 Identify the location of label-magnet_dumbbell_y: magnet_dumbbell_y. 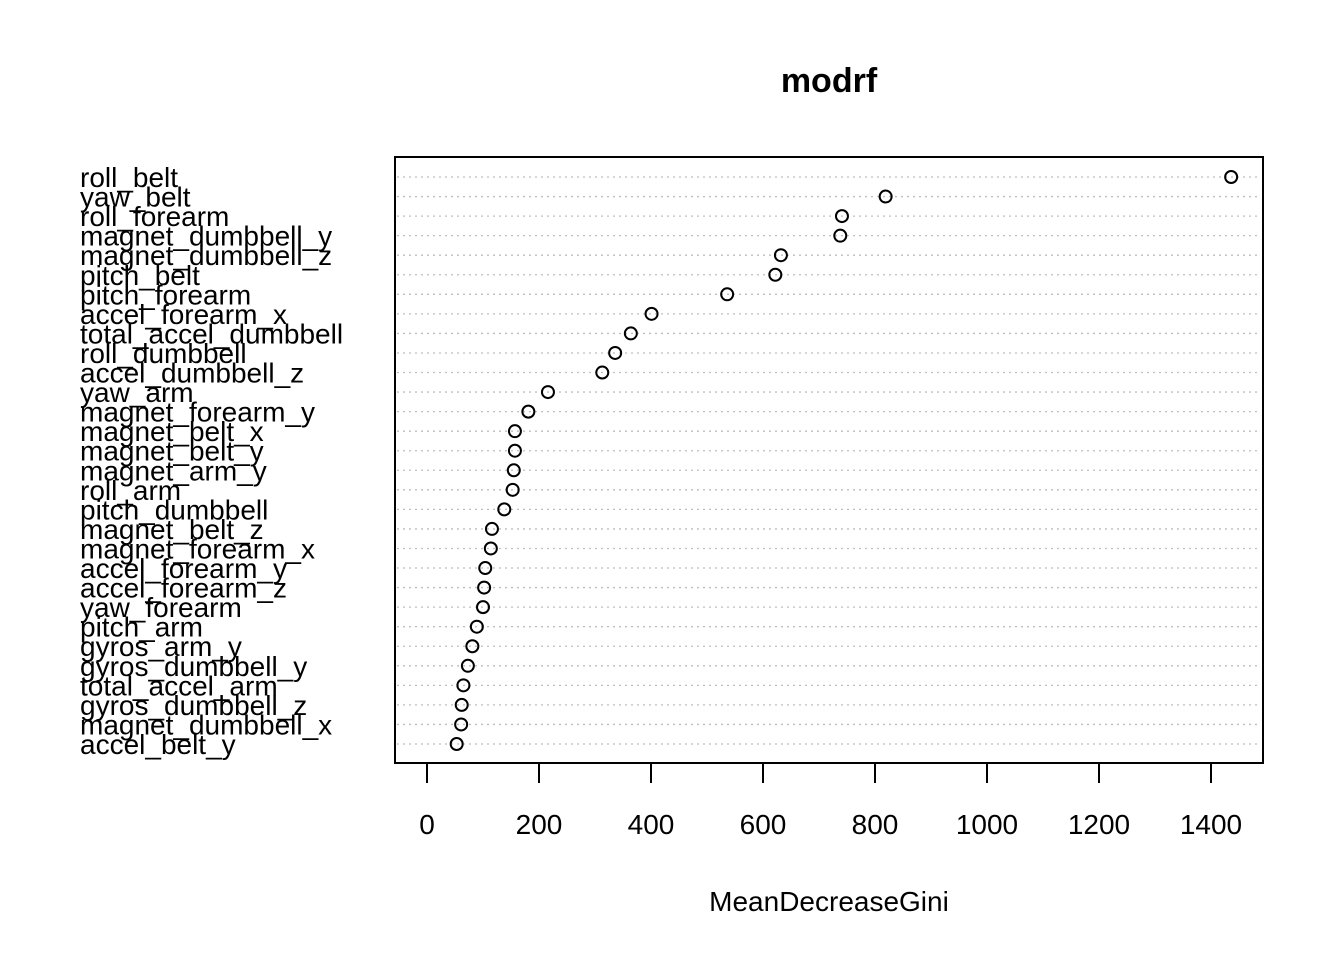
(206, 236).